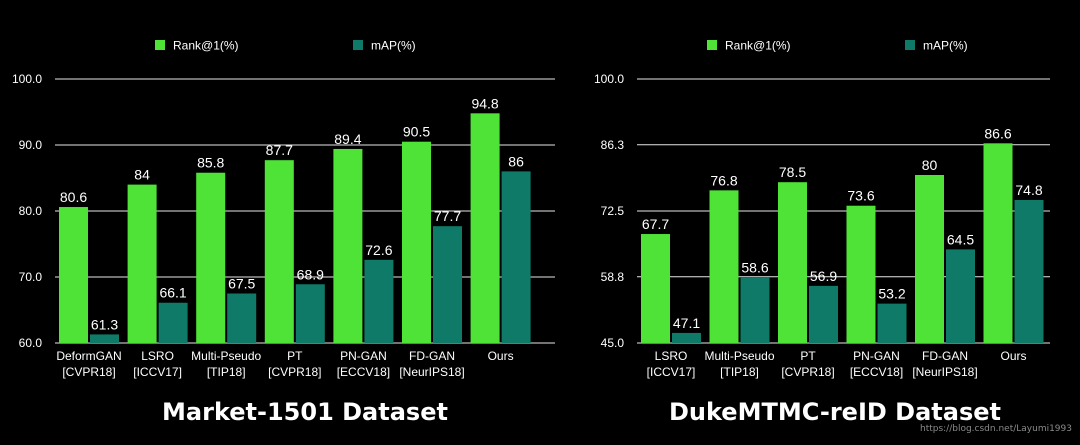 The width and height of the screenshot is (1080, 445). I want to click on y-tick-label: 45.0, so click(613, 343).